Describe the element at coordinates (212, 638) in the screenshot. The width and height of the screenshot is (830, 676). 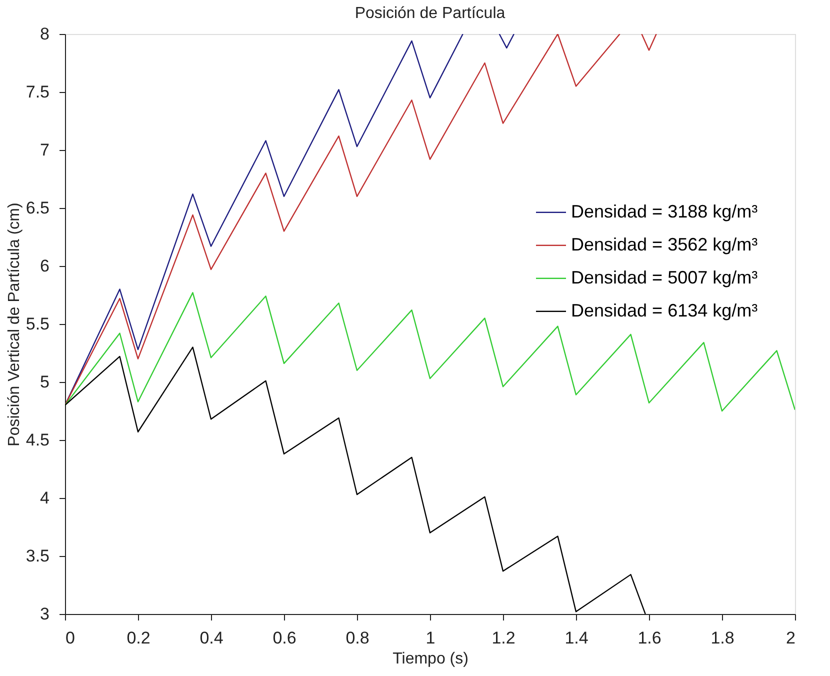
I see `x-tick-label: 0.4` at that location.